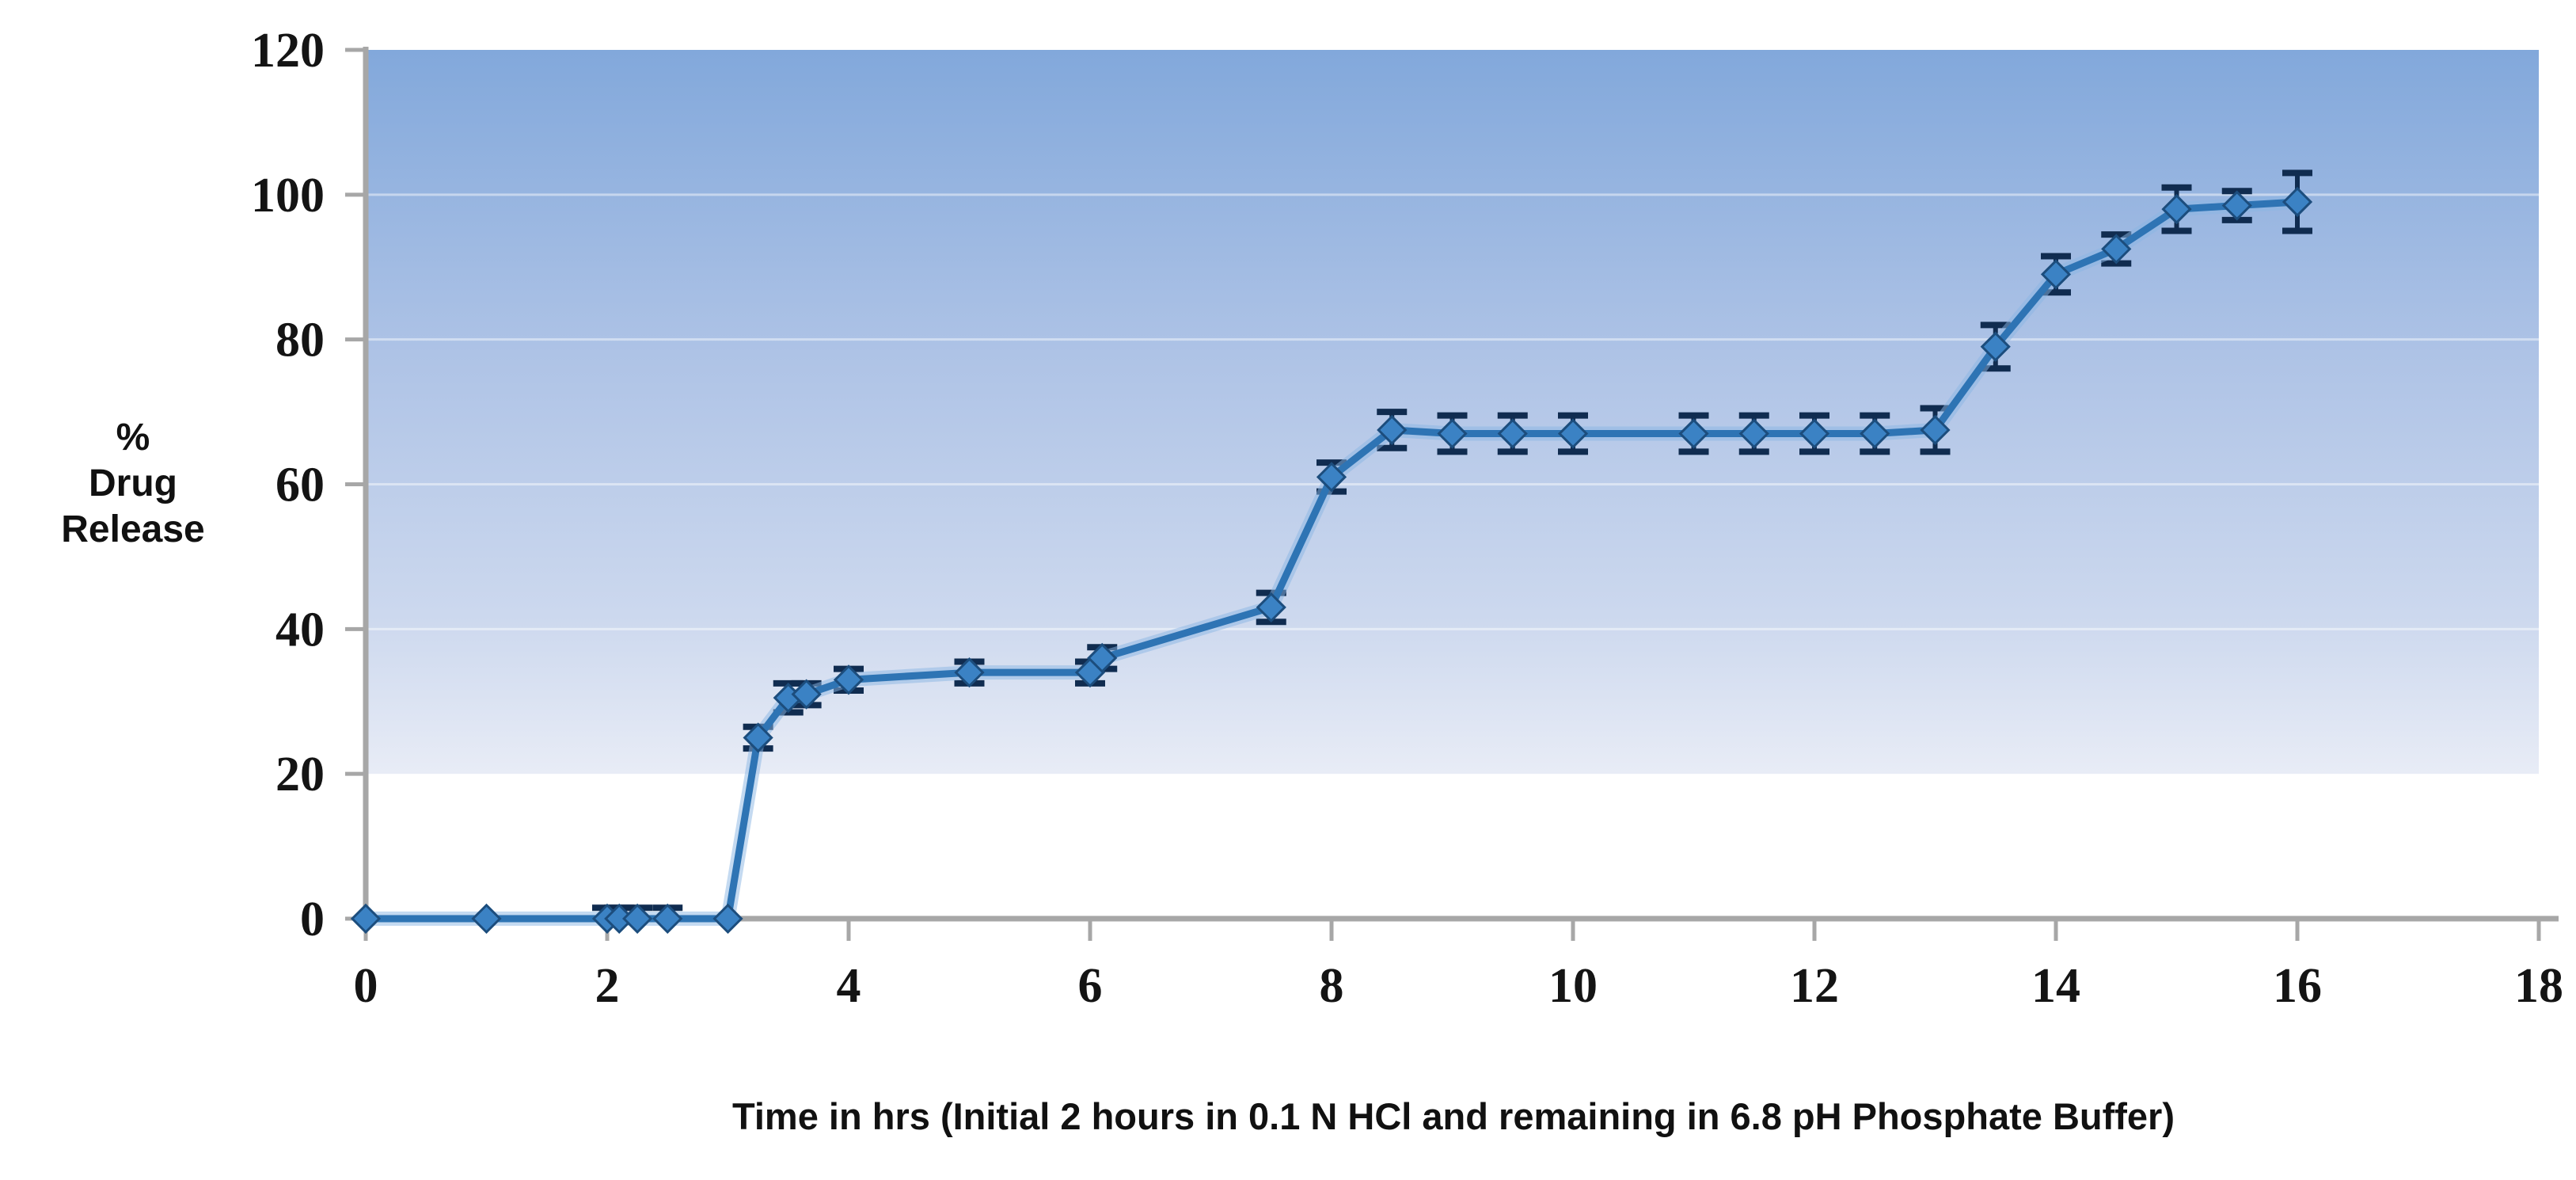 The width and height of the screenshot is (2576, 1180). Describe the element at coordinates (2055, 986) in the screenshot. I see `x-tick-label: 14` at that location.